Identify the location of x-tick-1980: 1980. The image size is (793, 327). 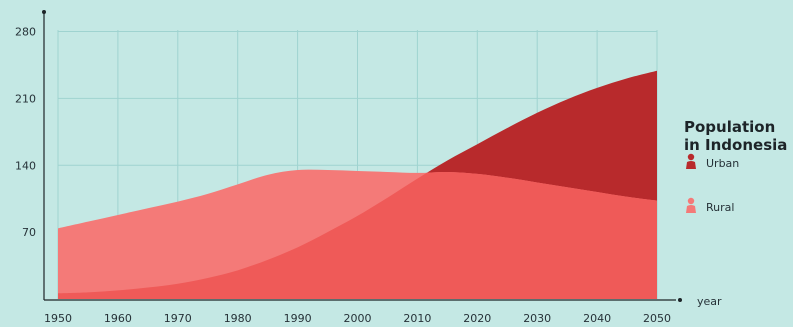
(238, 318).